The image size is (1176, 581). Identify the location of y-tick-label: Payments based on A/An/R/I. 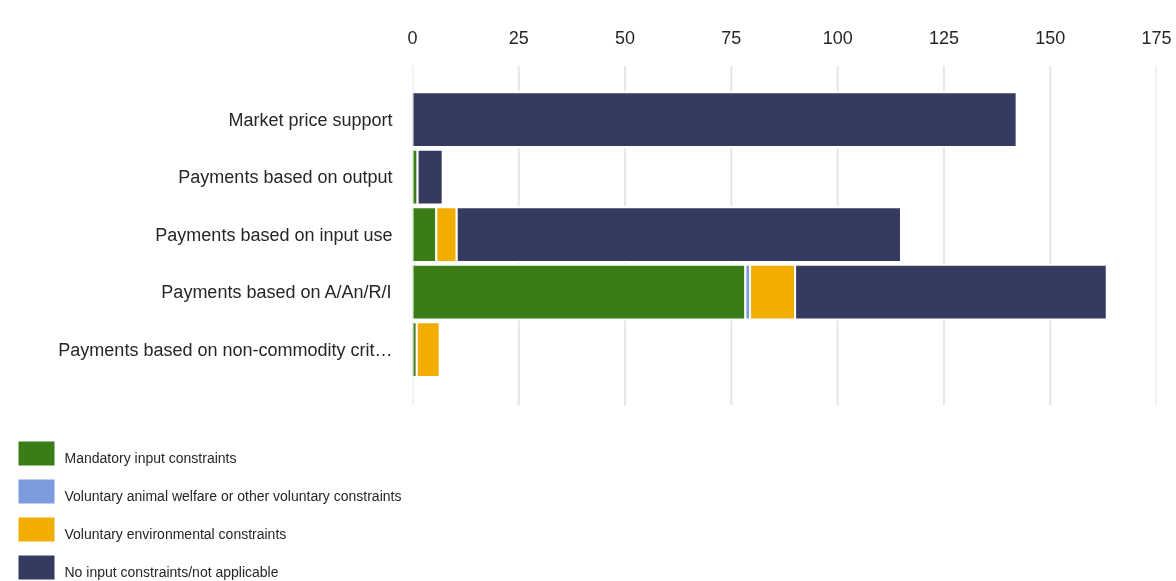
(276, 292).